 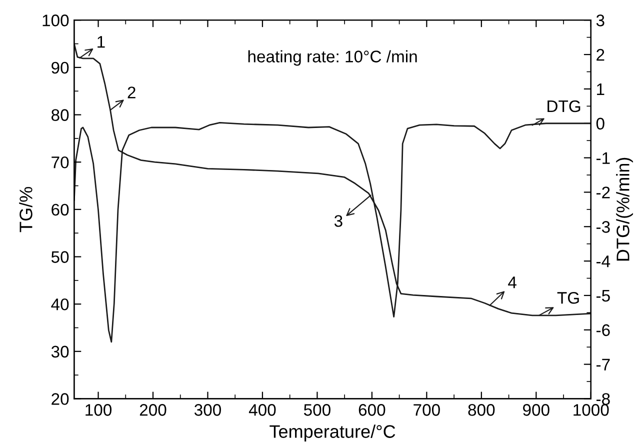 What do you see at coordinates (603, 262) in the screenshot?
I see `y2-tick-label: -4` at bounding box center [603, 262].